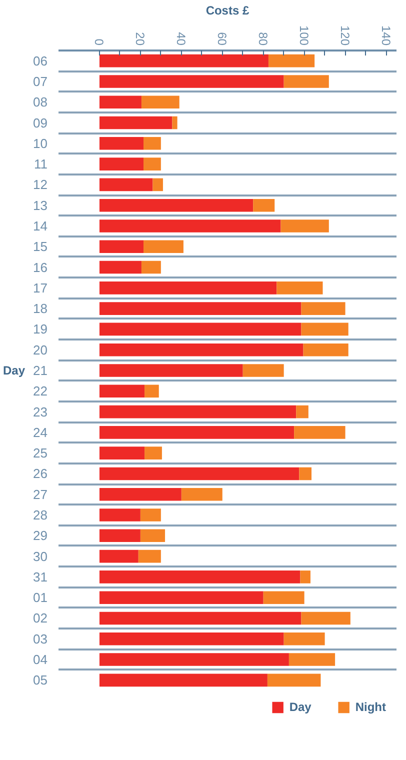 Image resolution: width=406 pixels, height=760 pixels. I want to click on y-tick-label: 25, so click(40, 453).